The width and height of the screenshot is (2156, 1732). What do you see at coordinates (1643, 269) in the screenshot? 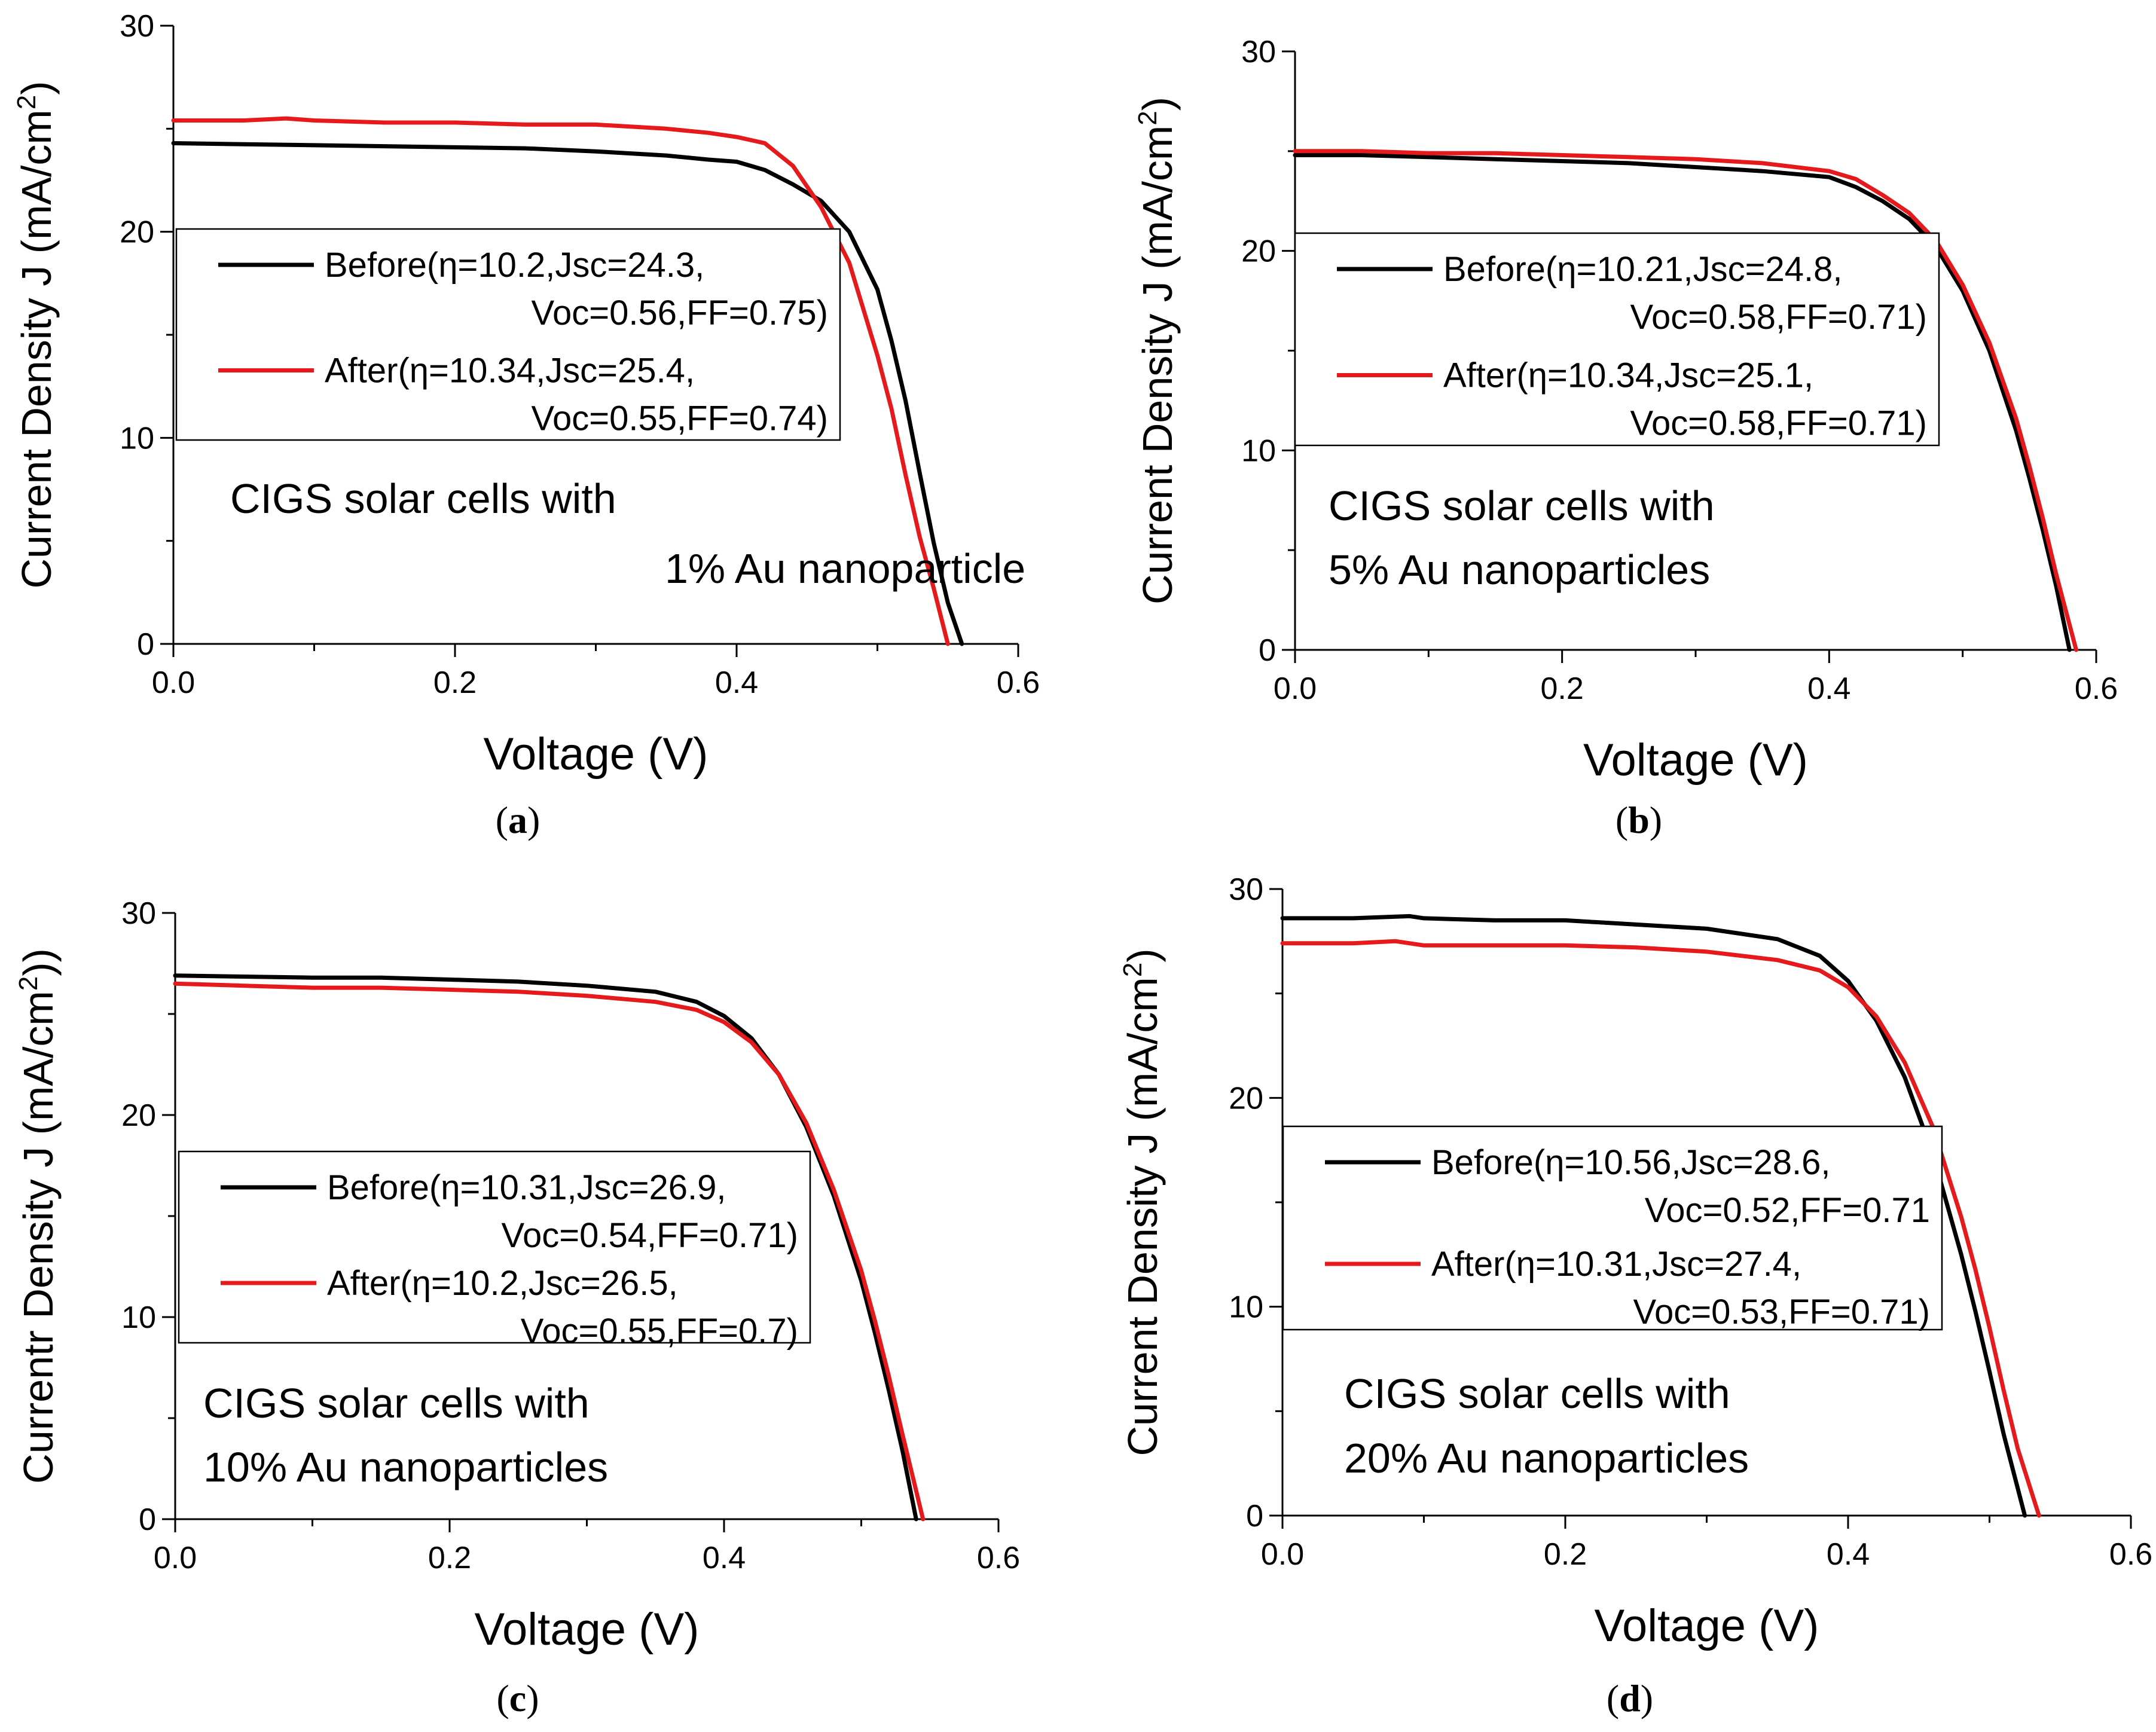
I see `legend-label: Before(η=10.21,Jsc=24.8,` at bounding box center [1643, 269].